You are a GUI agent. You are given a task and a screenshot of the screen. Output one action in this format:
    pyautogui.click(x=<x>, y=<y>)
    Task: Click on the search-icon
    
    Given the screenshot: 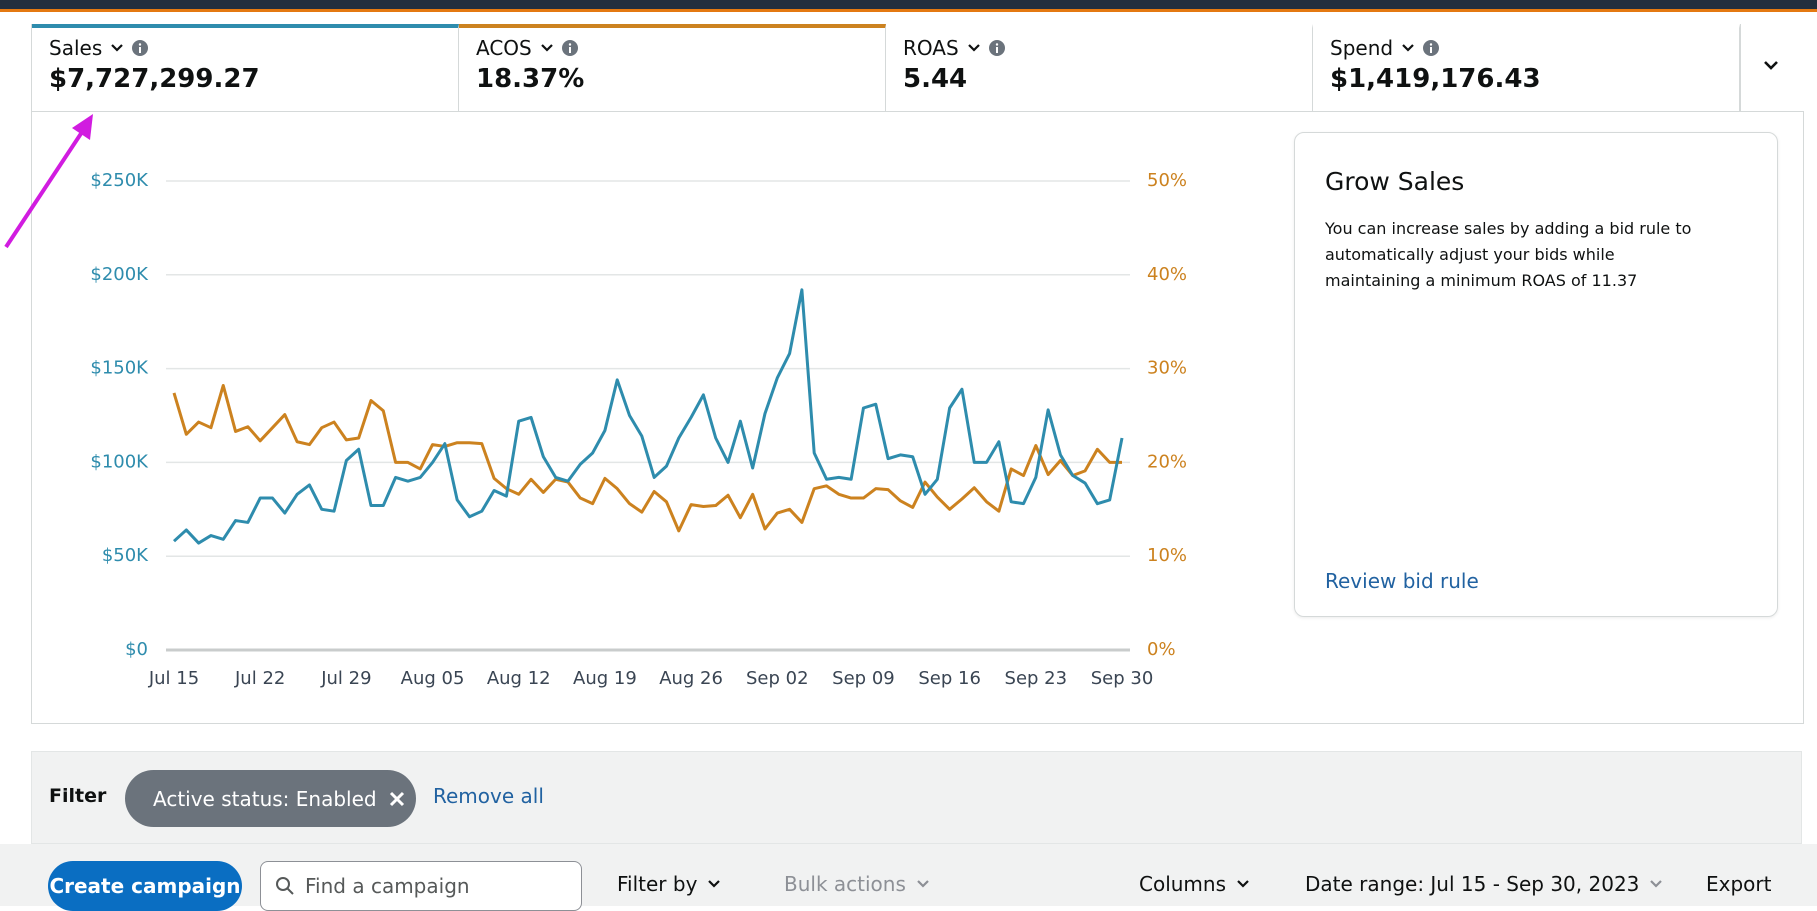 What is the action you would take?
    pyautogui.click(x=285, y=886)
    